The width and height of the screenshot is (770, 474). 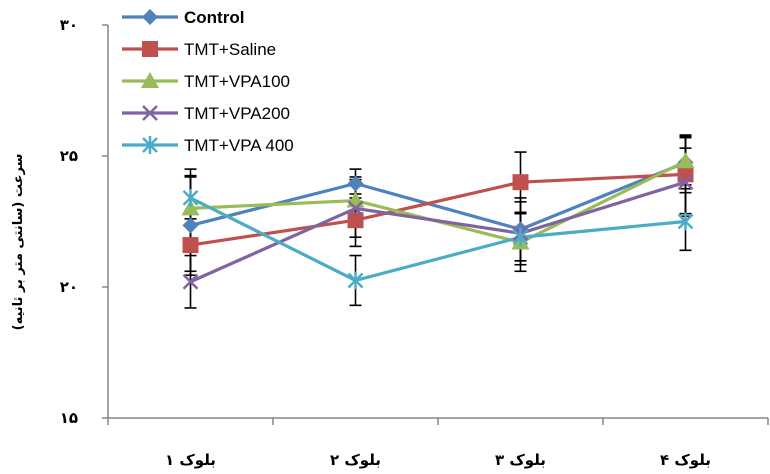 What do you see at coordinates (69, 221) in the screenshot?
I see `y-tick-labels: ۳۰ ۲۵ ۲۰ ۱۵` at bounding box center [69, 221].